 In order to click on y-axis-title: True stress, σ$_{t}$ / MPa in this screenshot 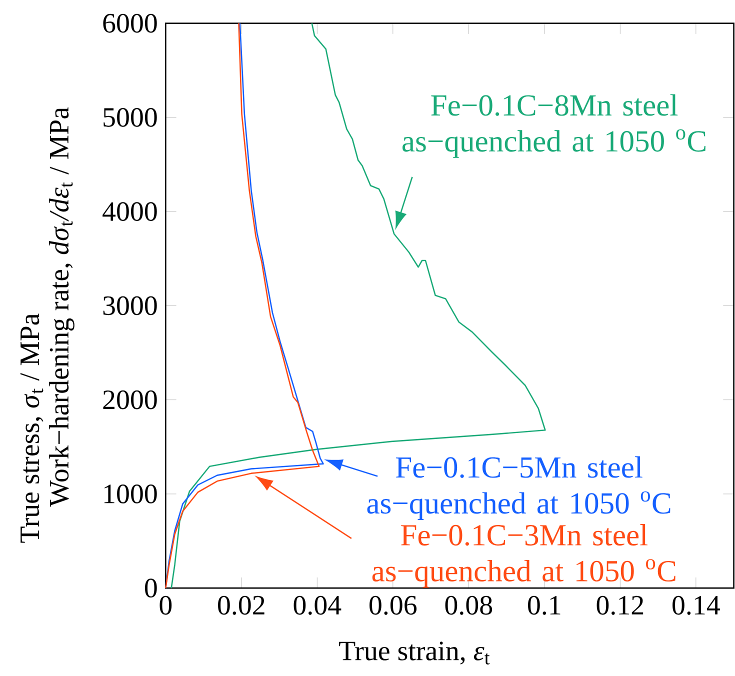, I will do `click(32, 428)`.